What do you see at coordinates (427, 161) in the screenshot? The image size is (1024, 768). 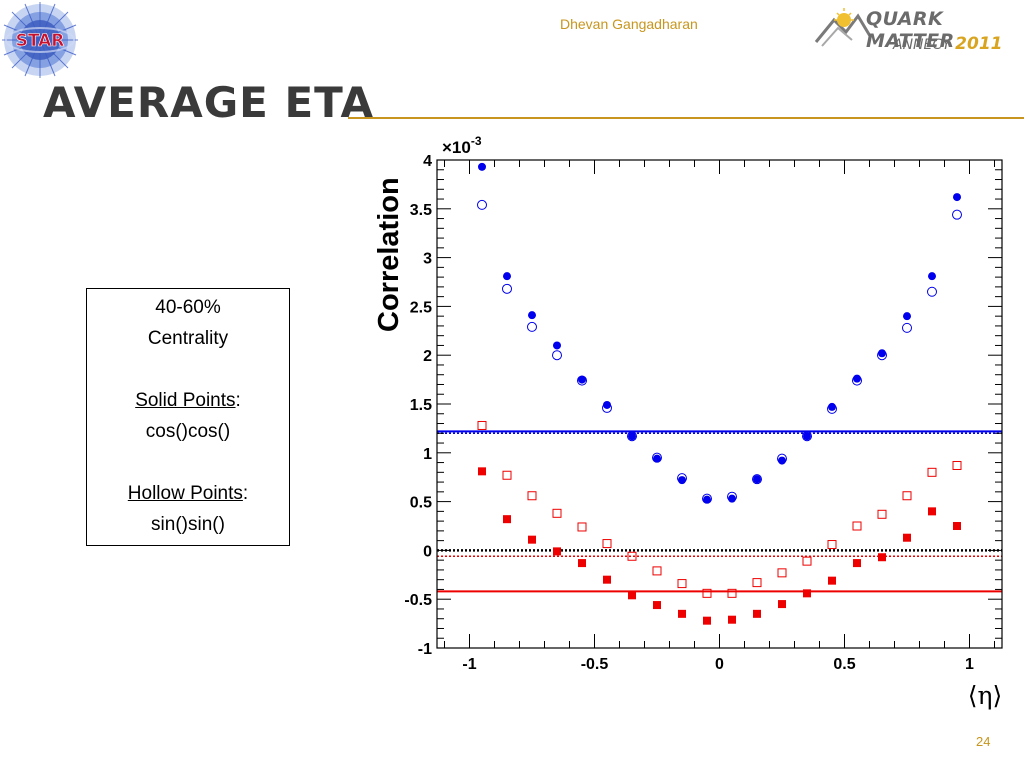 I see `y-tick-label: 4` at bounding box center [427, 161].